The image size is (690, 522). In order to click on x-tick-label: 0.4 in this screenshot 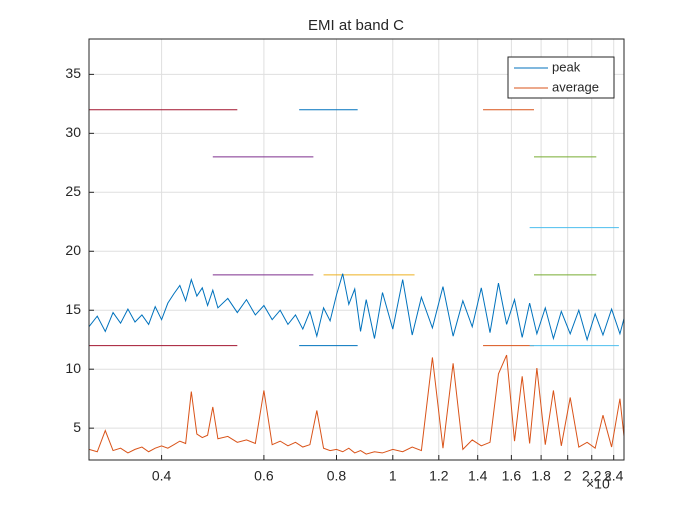, I will do `click(162, 476)`.